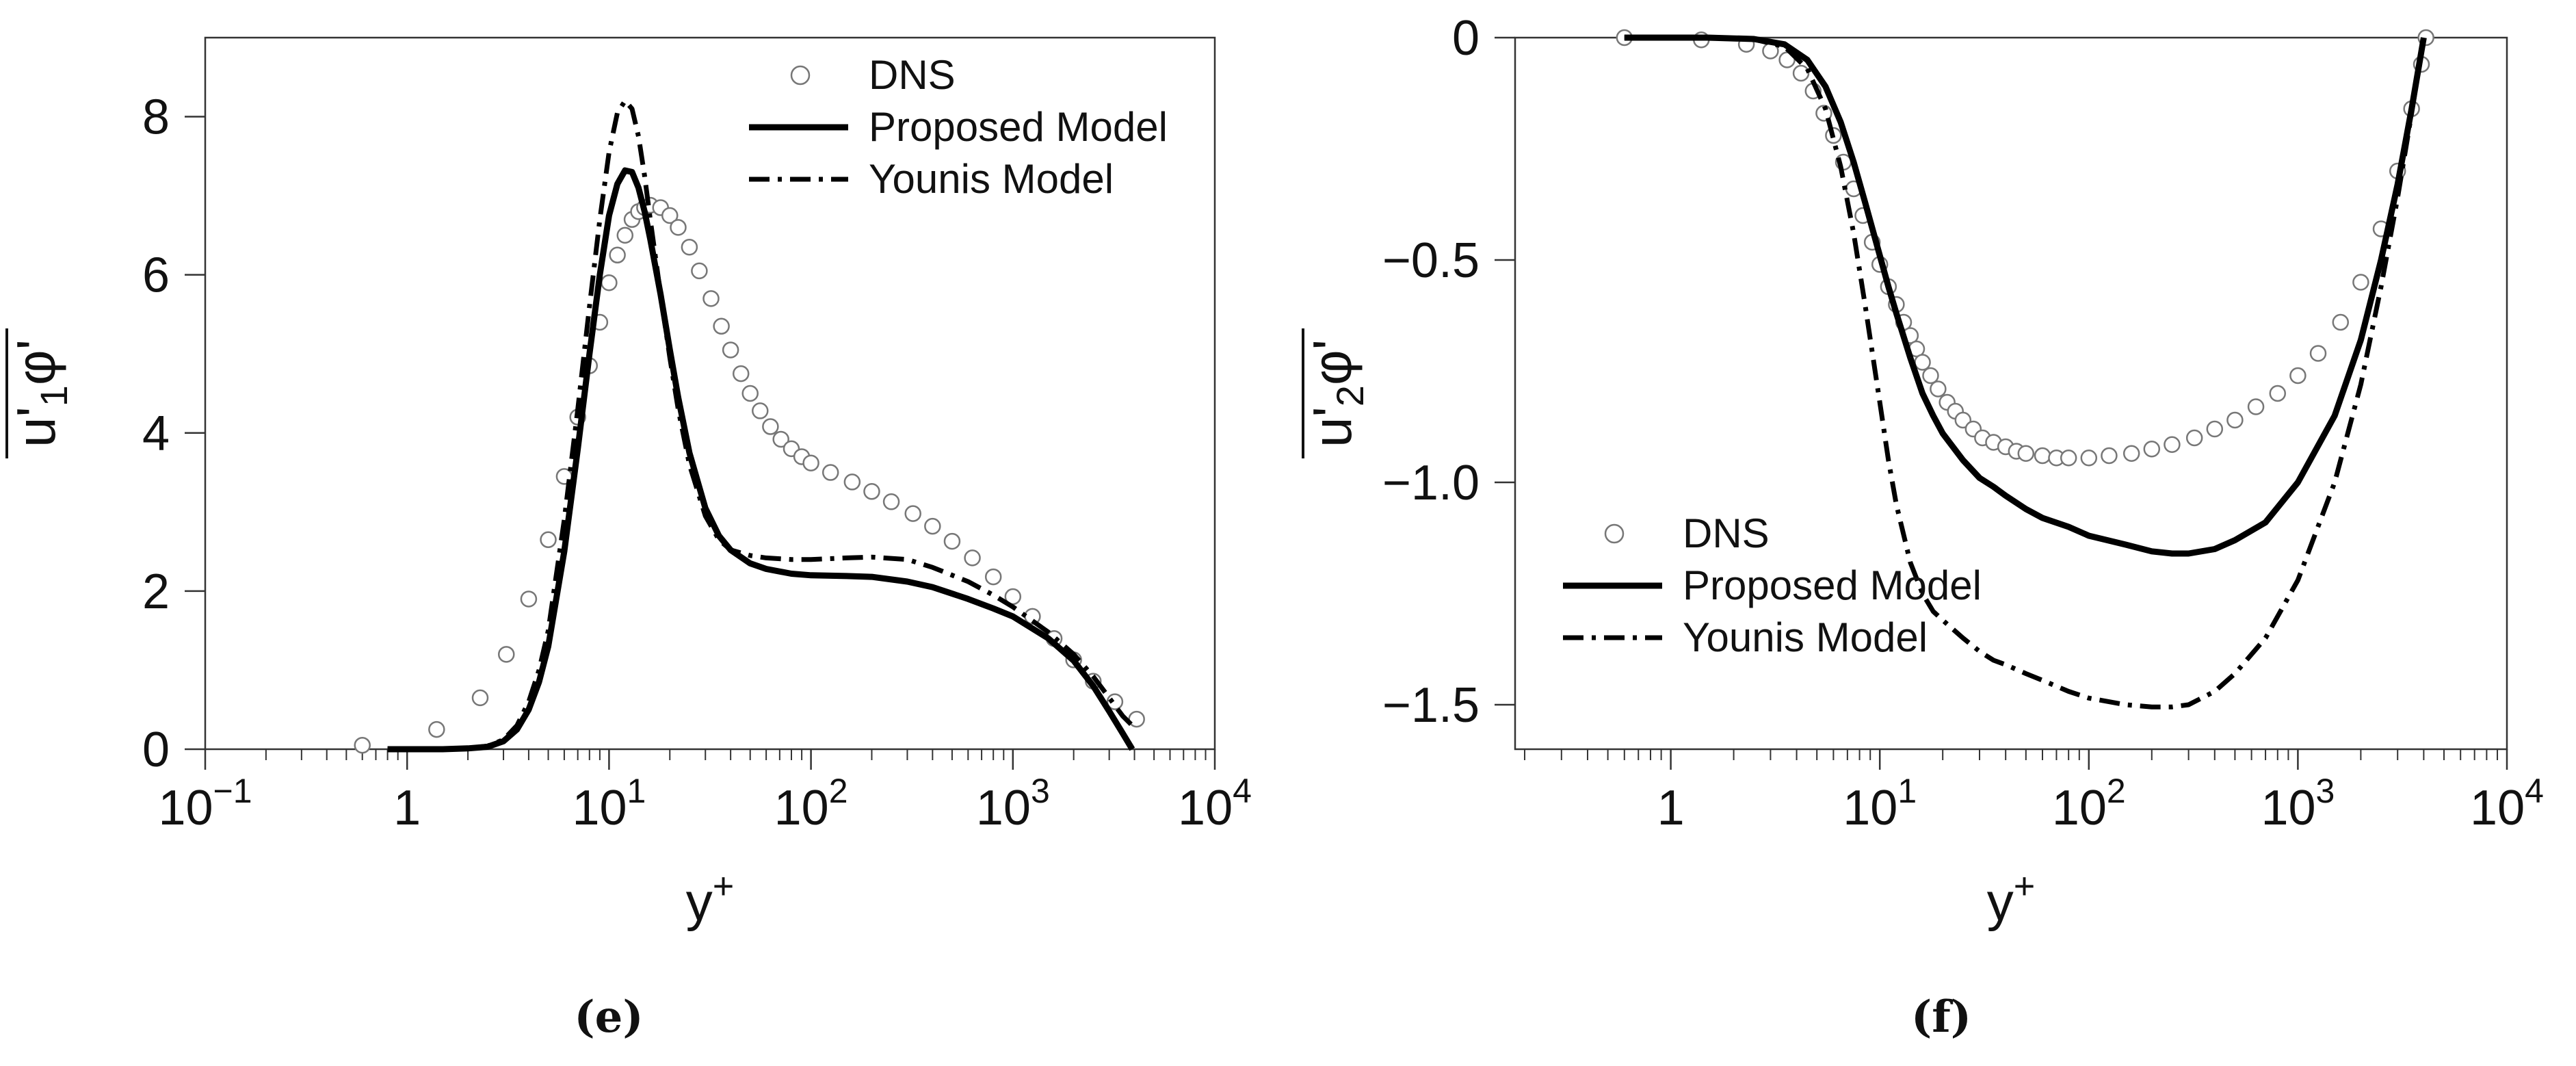  What do you see at coordinates (1941, 1017) in the screenshot?
I see `panel-caption: (f)` at bounding box center [1941, 1017].